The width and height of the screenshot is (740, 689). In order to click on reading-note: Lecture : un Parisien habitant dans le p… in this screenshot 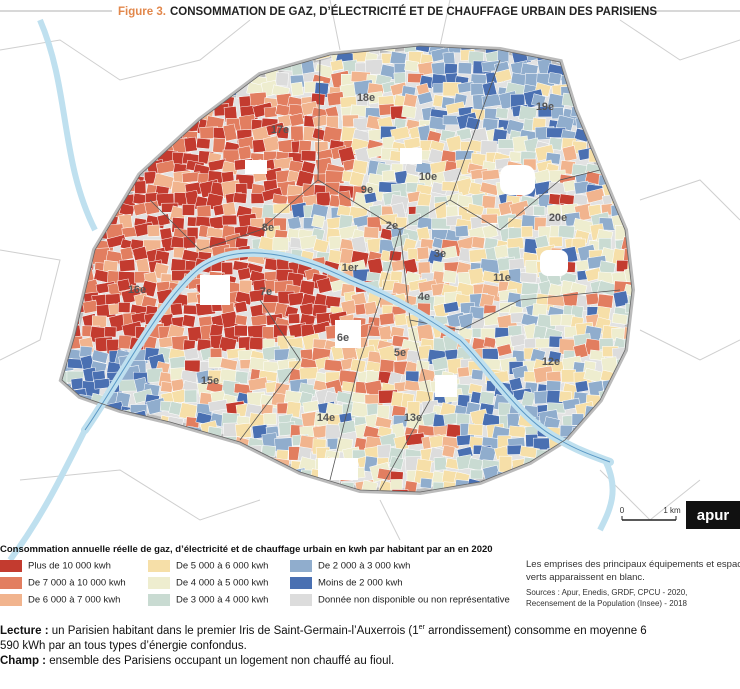, I will do `click(330, 644)`.